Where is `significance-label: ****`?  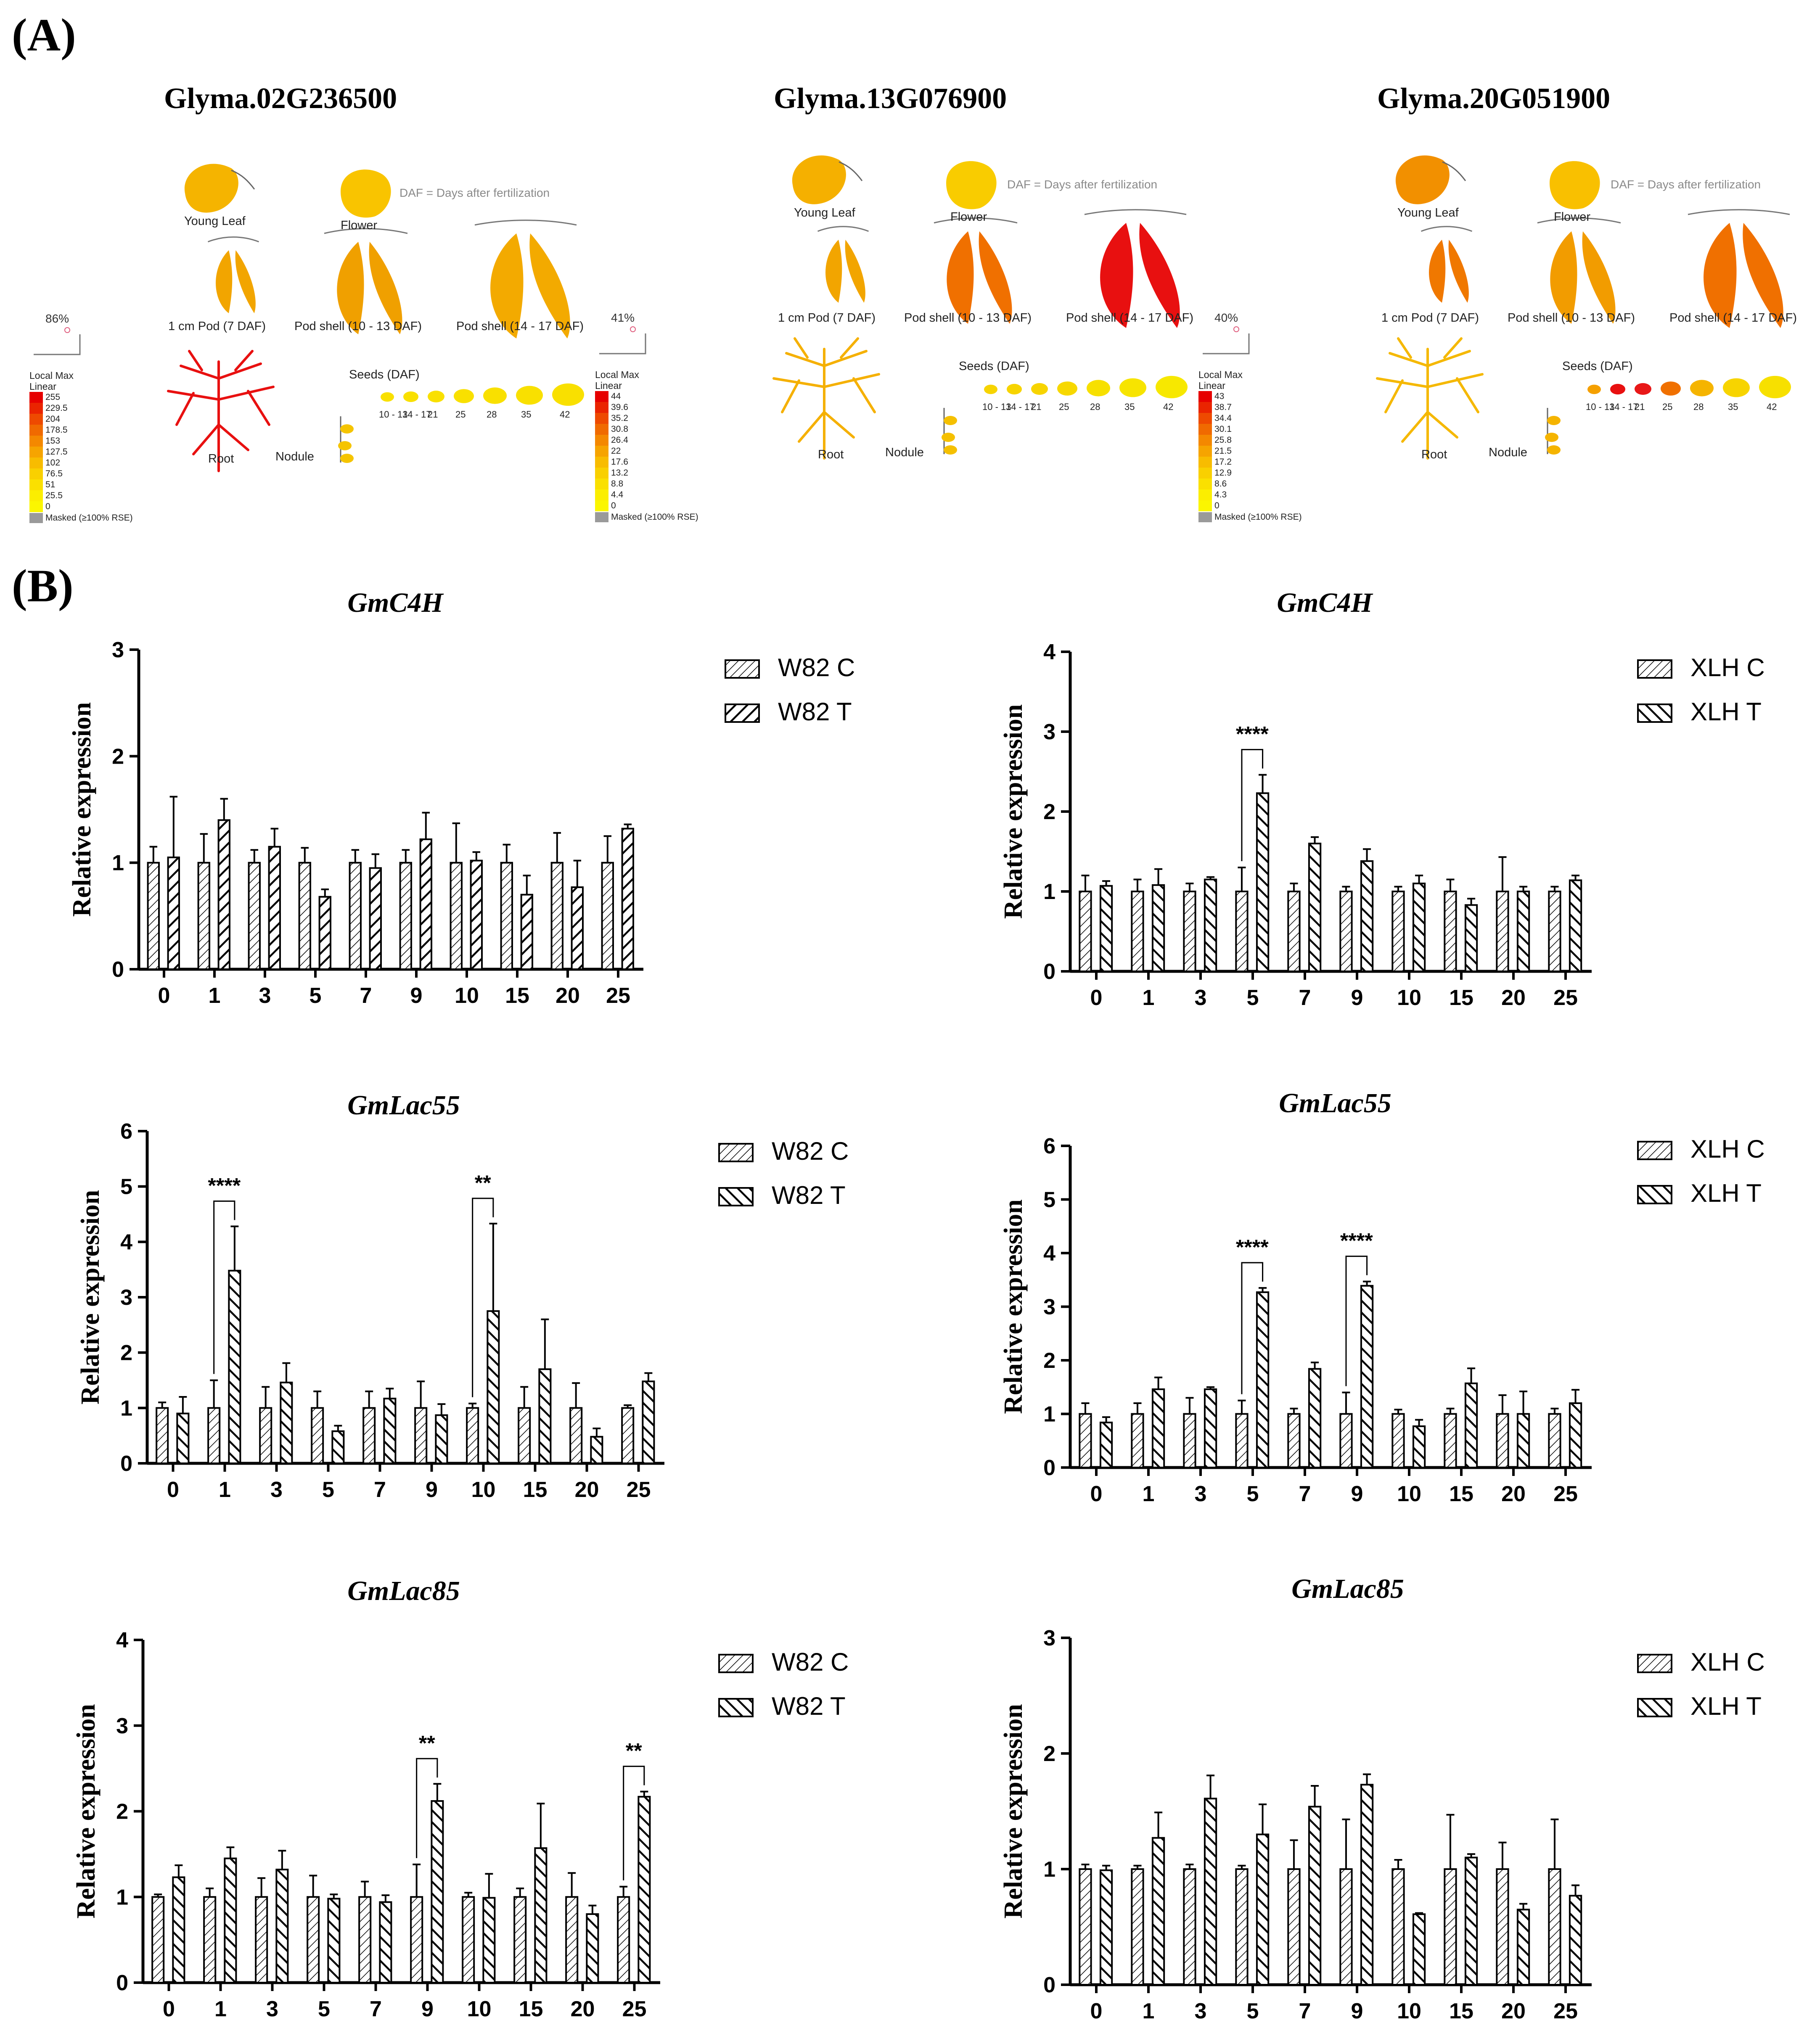
significance-label: **** is located at coordinates (1252, 1247).